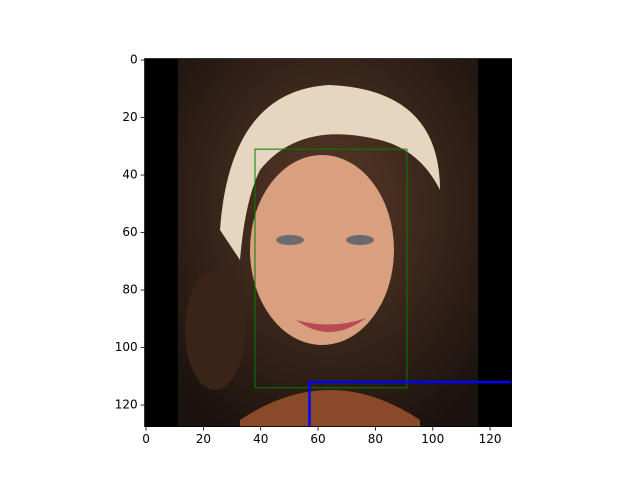  I want to click on right-eye, so click(360, 240).